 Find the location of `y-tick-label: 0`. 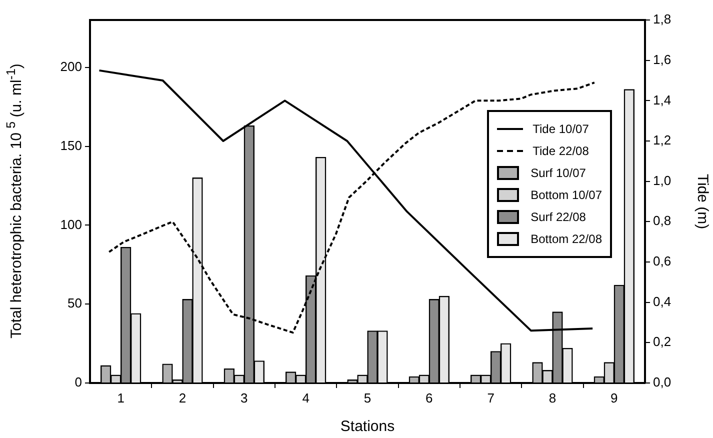

y-tick-label: 0 is located at coordinates (78, 382).